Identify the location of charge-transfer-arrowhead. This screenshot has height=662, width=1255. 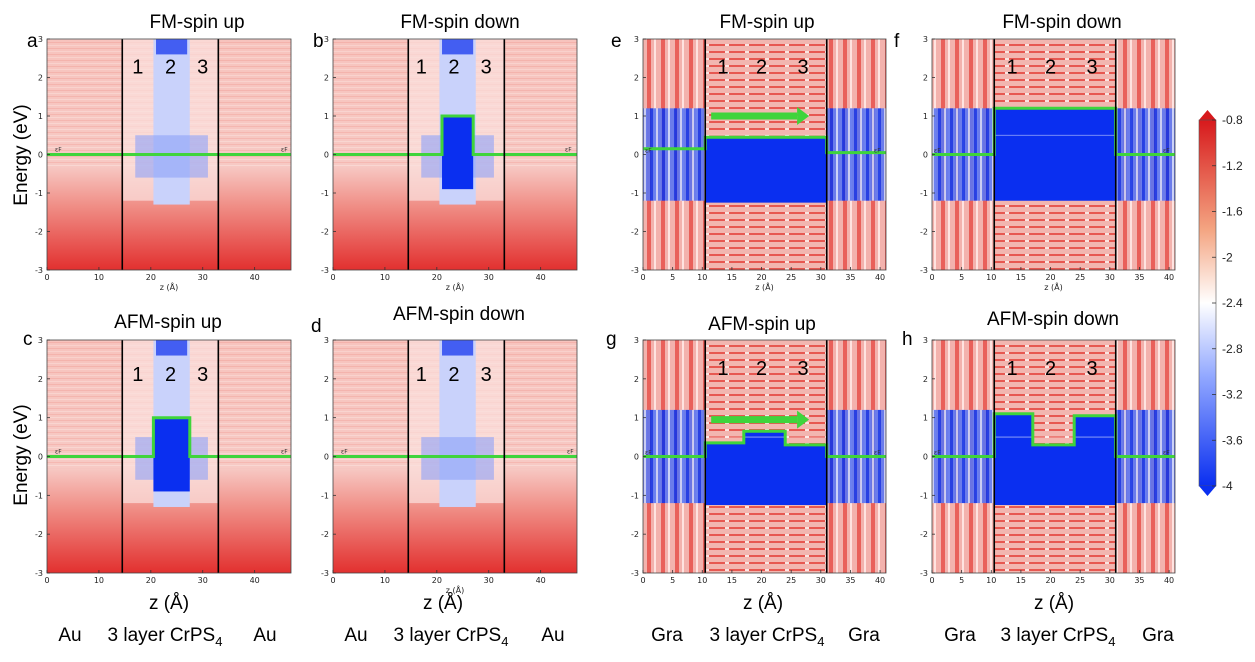
(803, 419).